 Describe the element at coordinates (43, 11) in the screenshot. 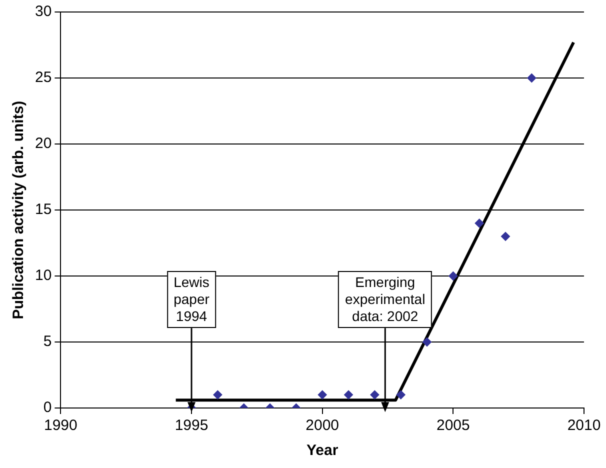

I see `y-tick-label: 30` at that location.